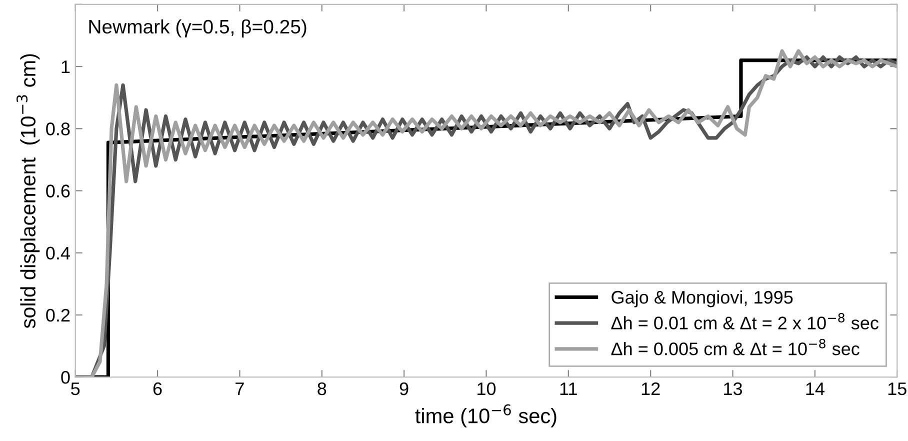 The width and height of the screenshot is (908, 441). I want to click on y-axis-title: solid displacement (10$^{−3}$ cm), so click(28, 191).